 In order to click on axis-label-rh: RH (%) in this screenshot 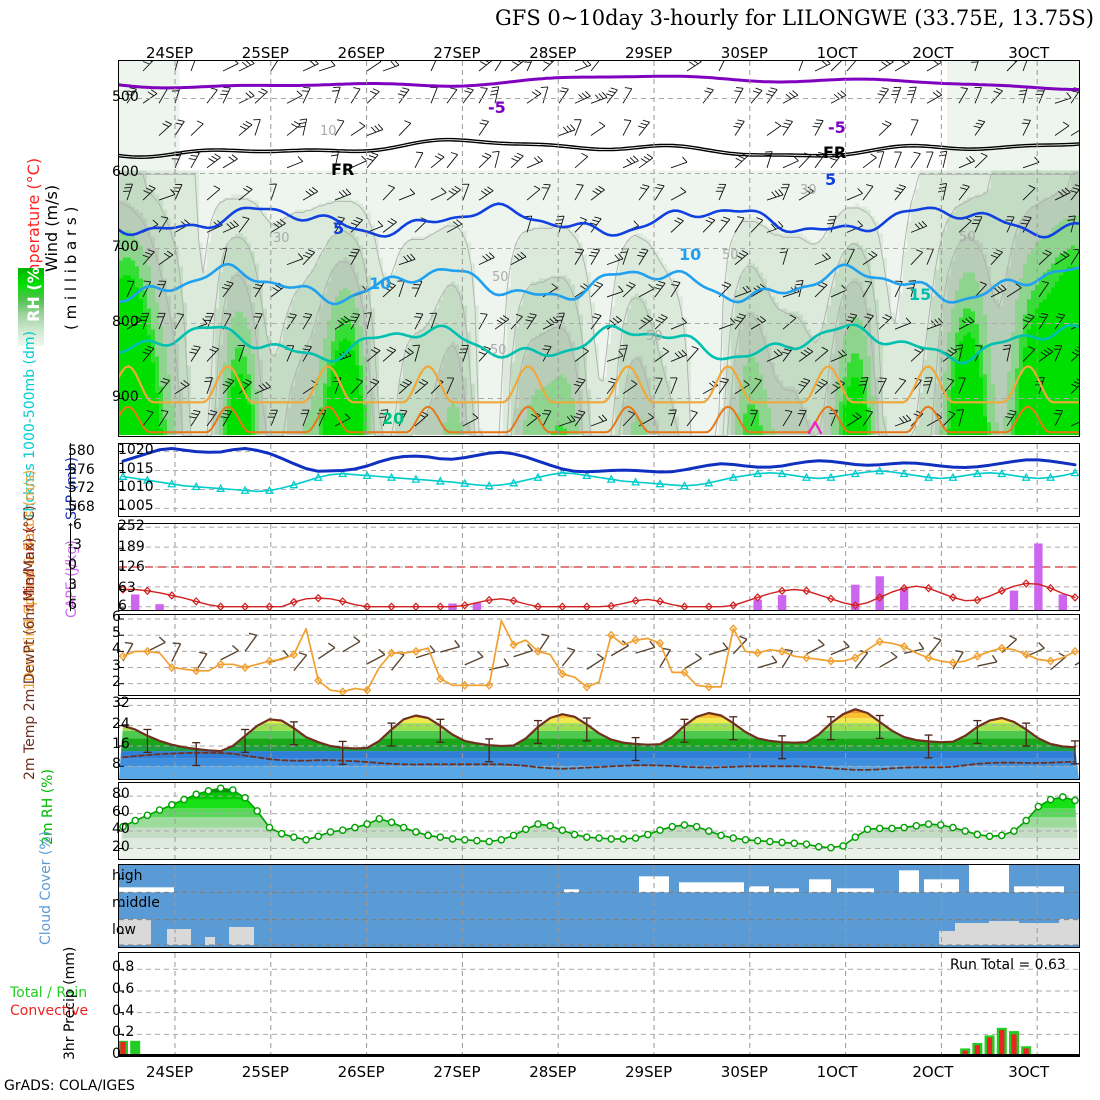, I will do `click(33, 291)`.